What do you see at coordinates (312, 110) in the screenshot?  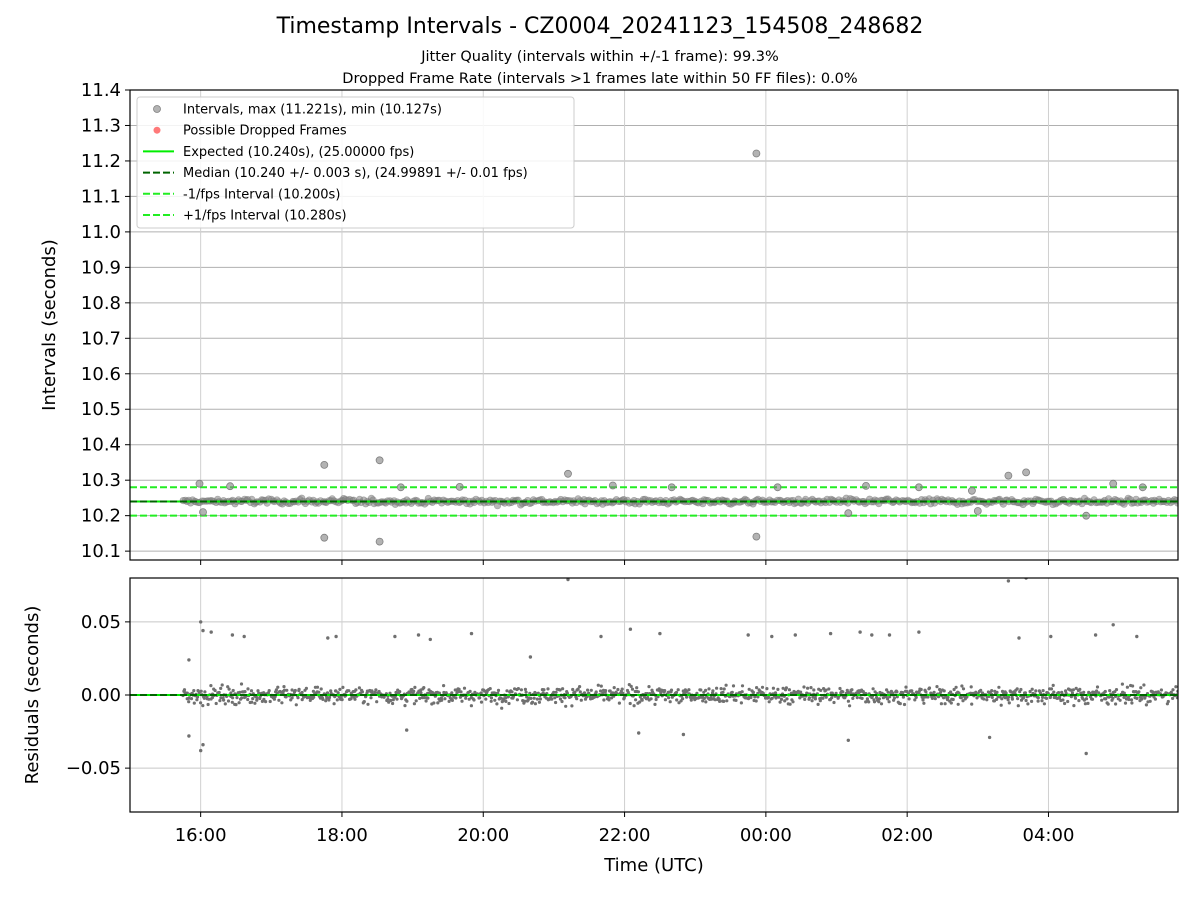 I see `legend-label: Intervals, max (11.221s), min (10.127s)` at bounding box center [312, 110].